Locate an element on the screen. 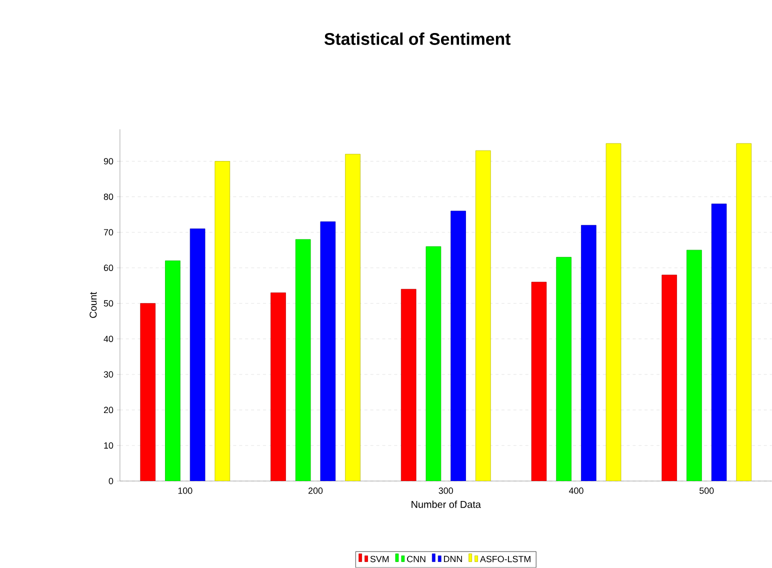 This screenshot has height=568, width=772. legend-label: DNN is located at coordinates (453, 559).